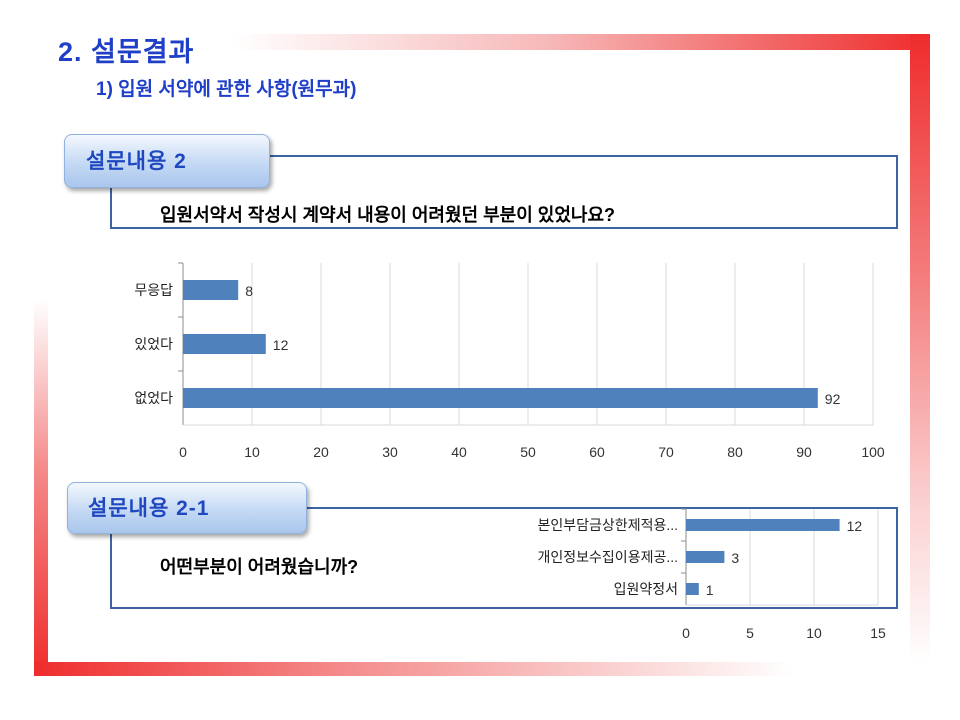 This screenshot has height=720, width=960. Describe the element at coordinates (149, 508) in the screenshot. I see `survey-label-2-1: 설문내용 2-1` at that location.